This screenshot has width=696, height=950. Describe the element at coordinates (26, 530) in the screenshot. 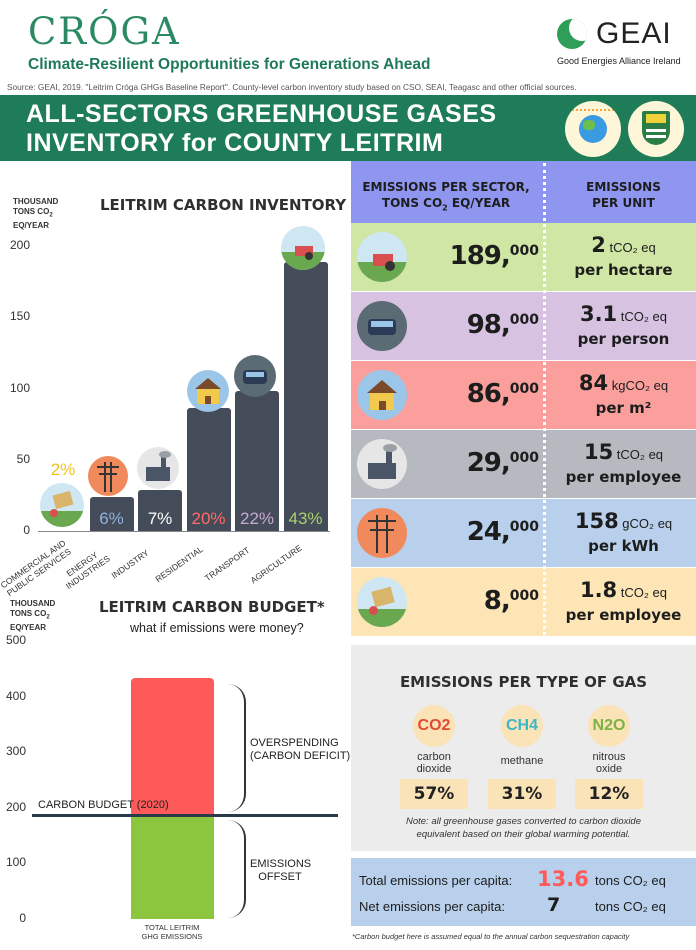

I see `inventory-y-tick: 0` at that location.